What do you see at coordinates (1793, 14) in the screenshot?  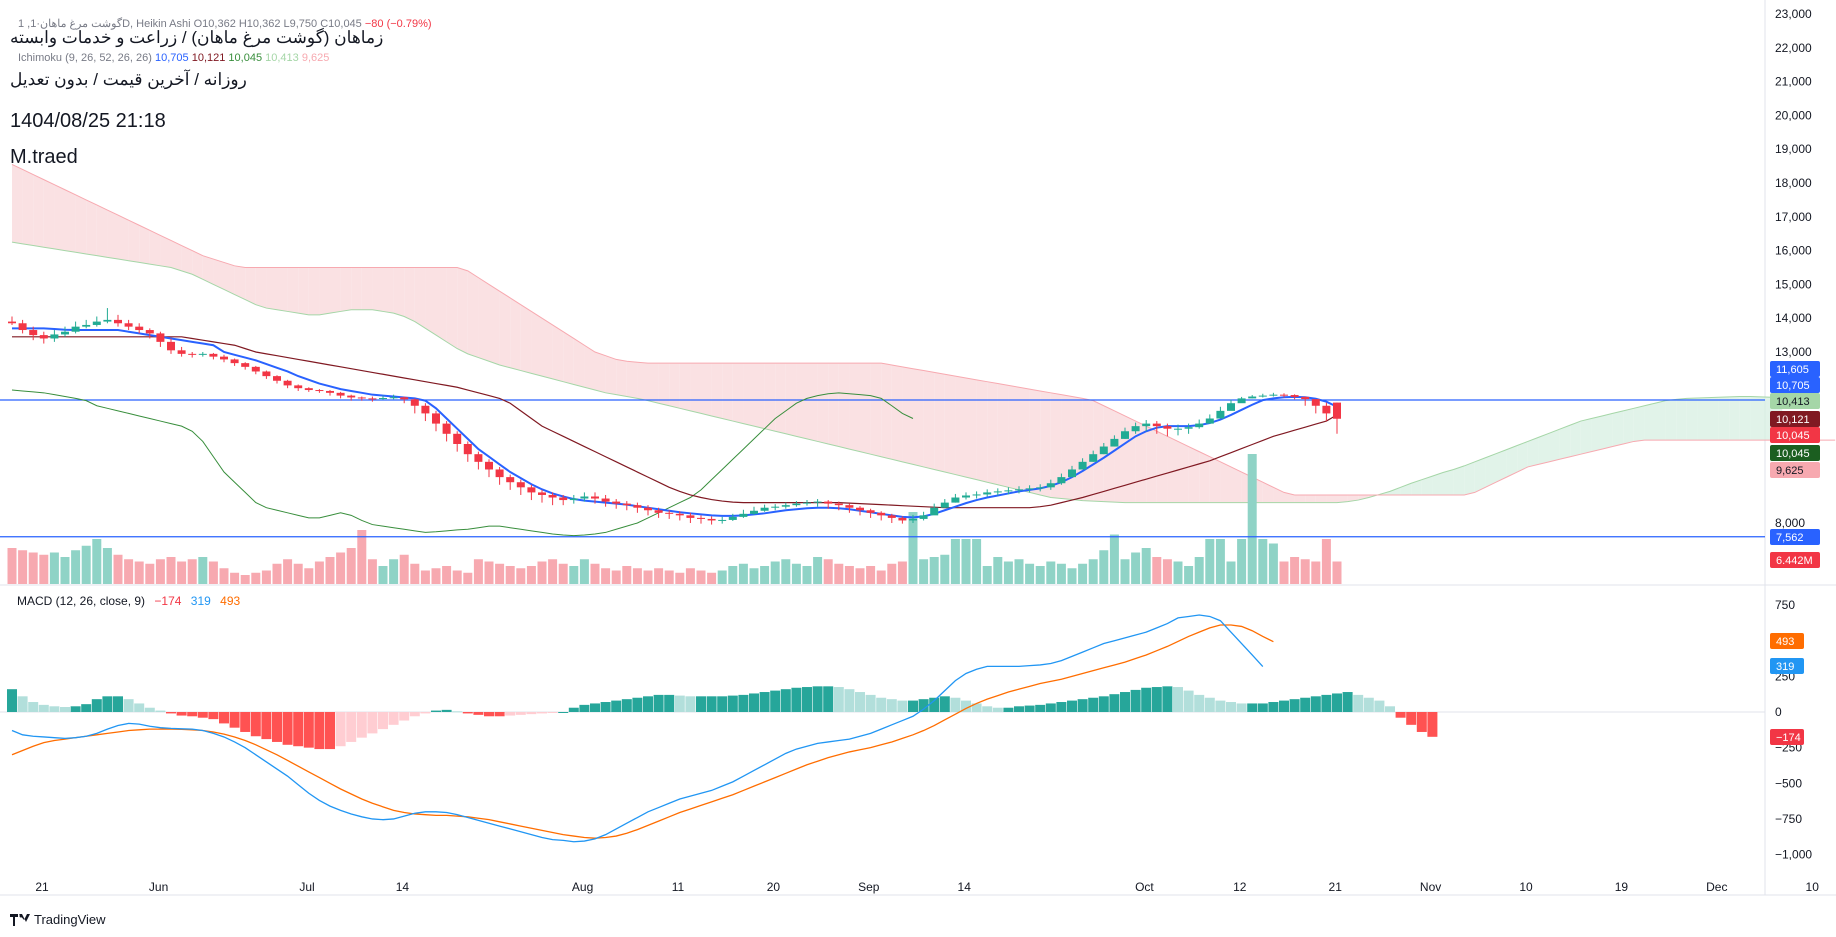 I see `price-axis-label: 23,000` at bounding box center [1793, 14].